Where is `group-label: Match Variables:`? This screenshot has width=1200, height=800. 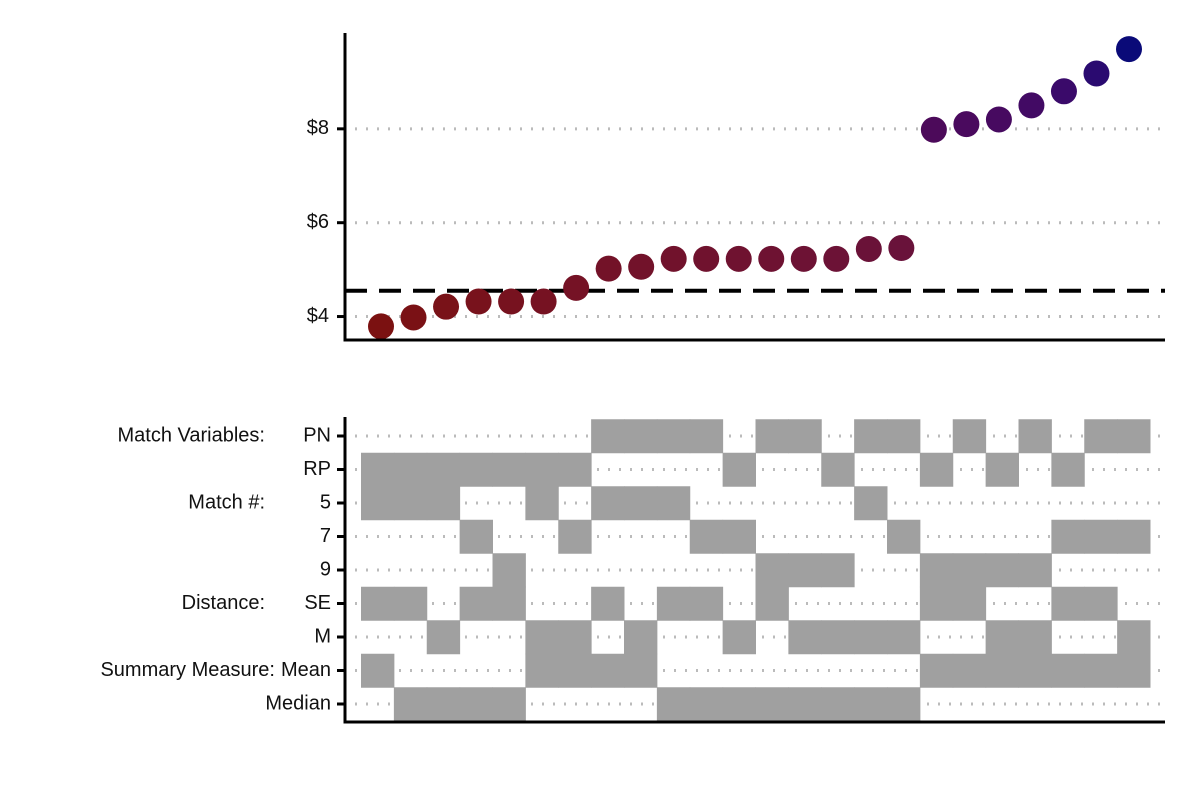 group-label: Match Variables: is located at coordinates (191, 435).